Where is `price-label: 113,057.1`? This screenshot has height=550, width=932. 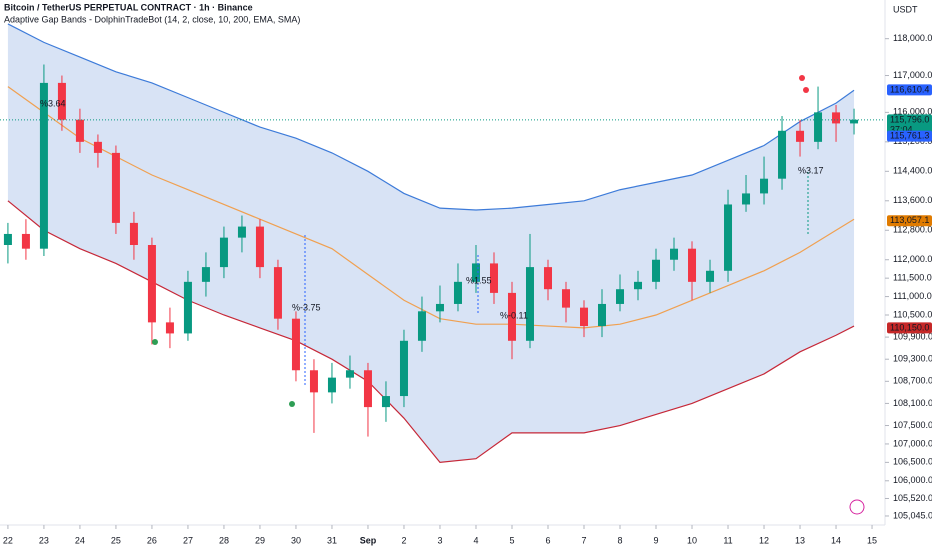 price-label: 113,057.1 is located at coordinates (909, 220).